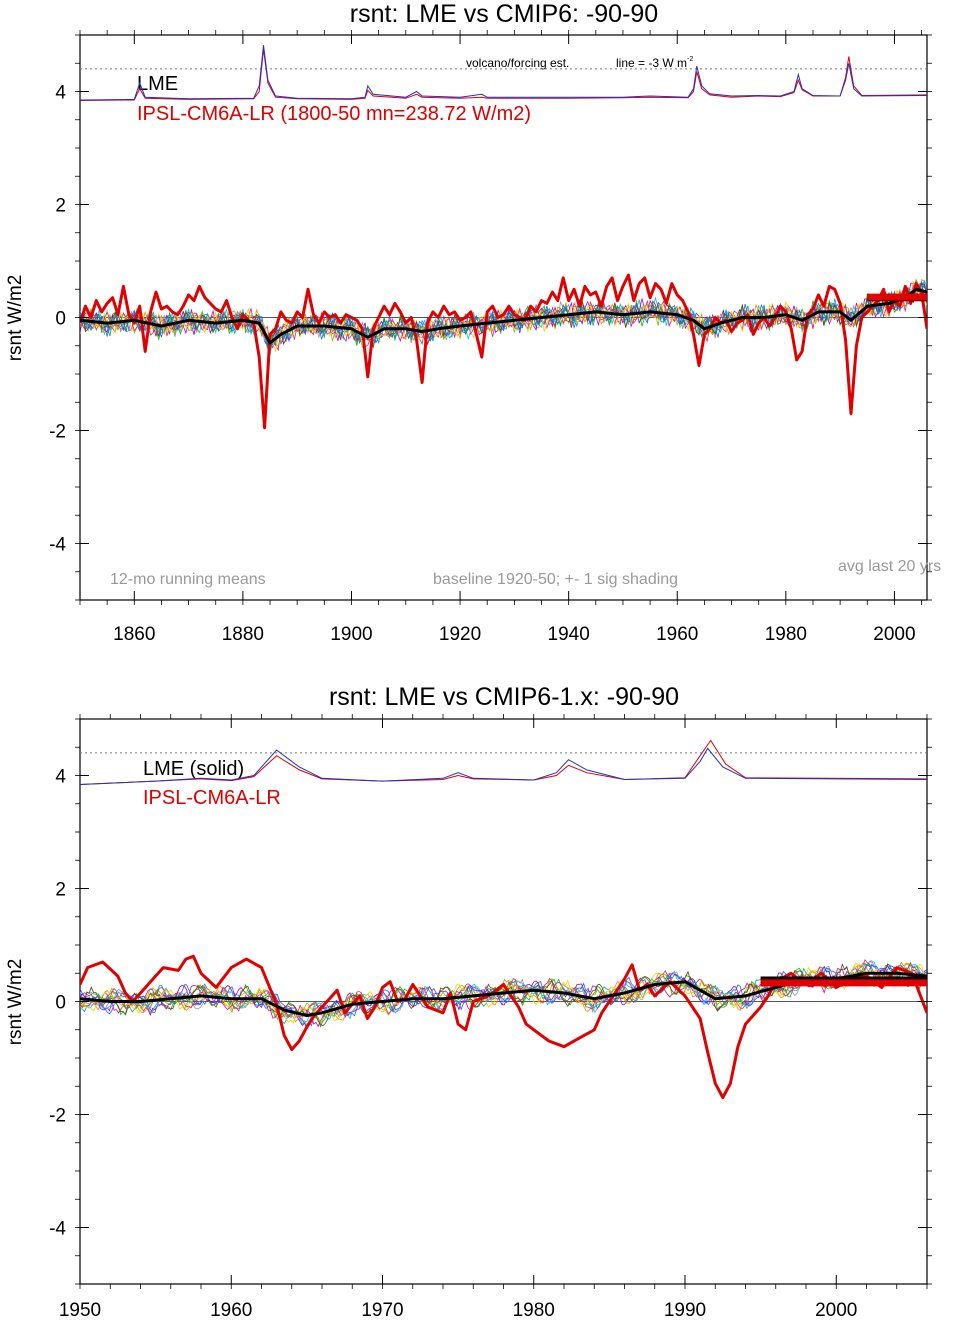  I want to click on x-tick-label: 1950, so click(80, 1310).